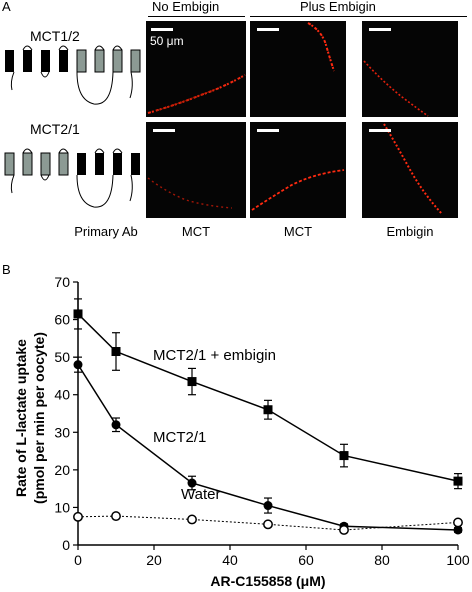 The width and height of the screenshot is (472, 592). I want to click on x-tick-label: 60, so click(306, 560).